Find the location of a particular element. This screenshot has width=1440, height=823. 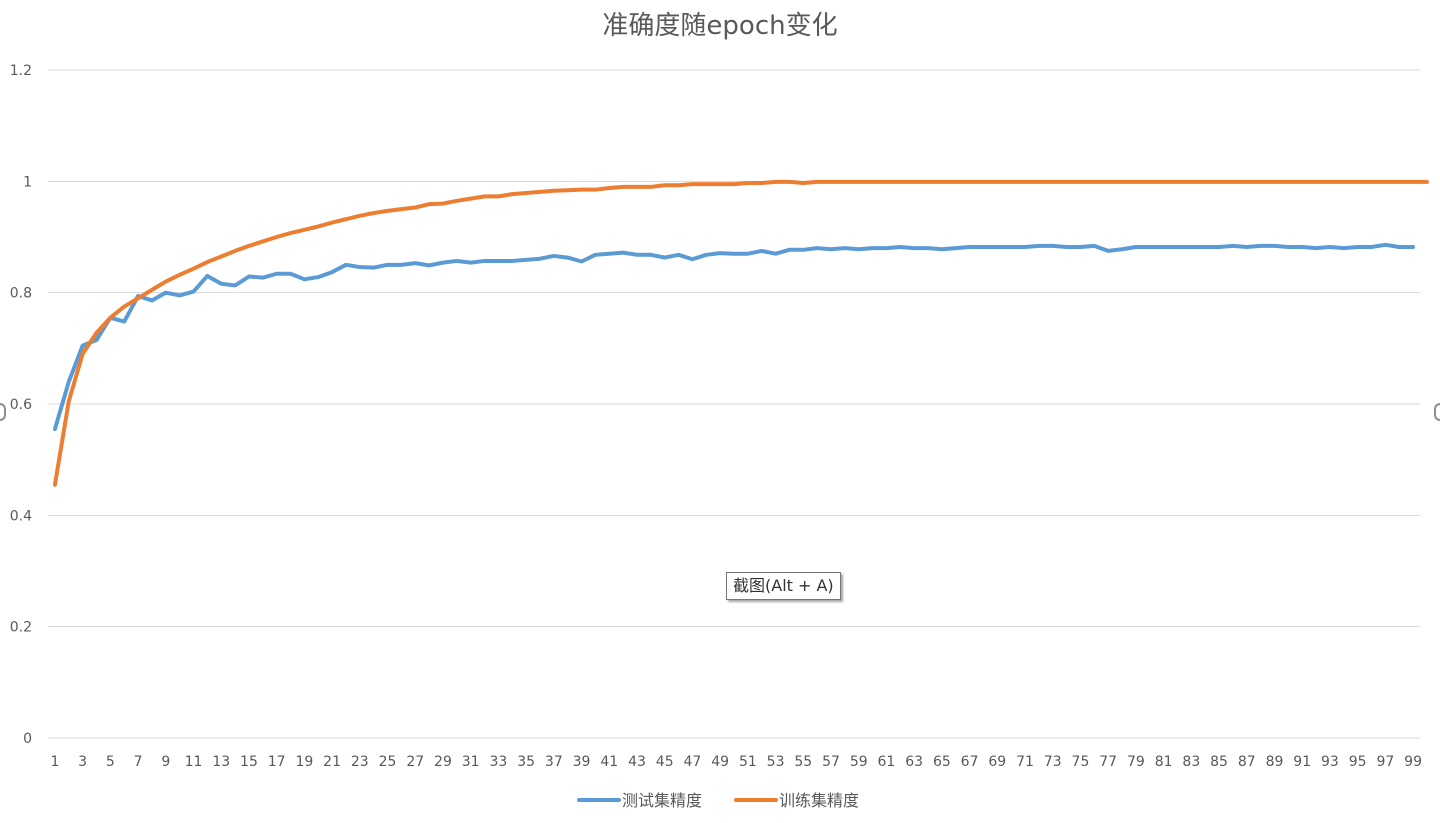

x-tick-label: 99 is located at coordinates (1413, 762).